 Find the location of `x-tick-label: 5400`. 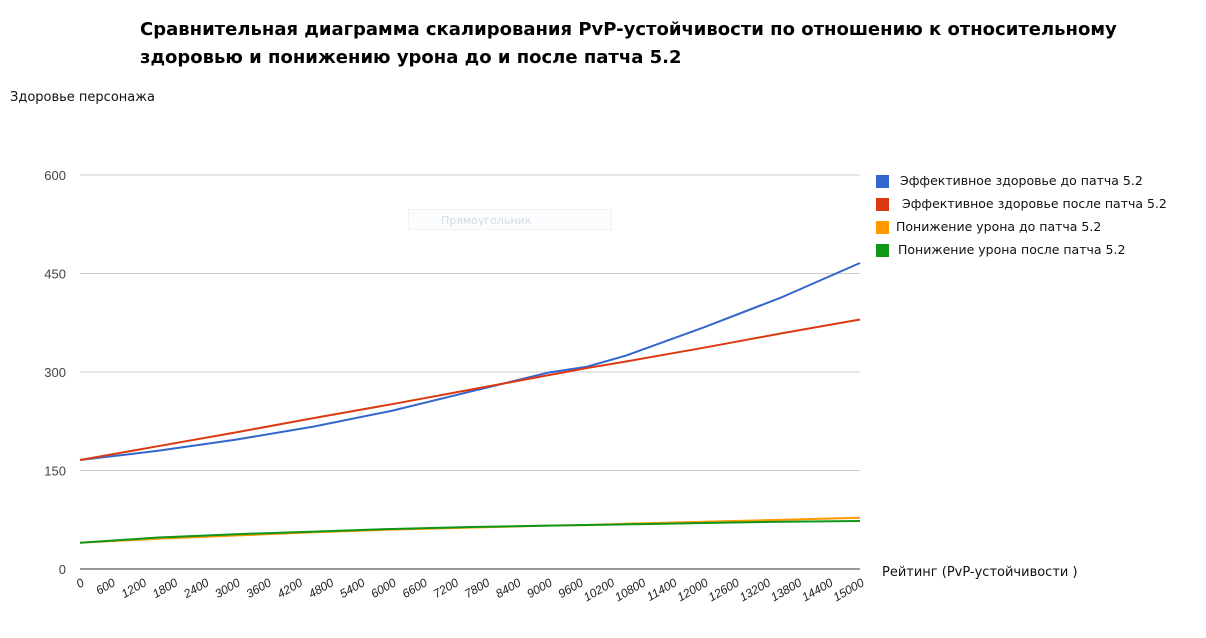

x-tick-label: 5400 is located at coordinates (352, 588).